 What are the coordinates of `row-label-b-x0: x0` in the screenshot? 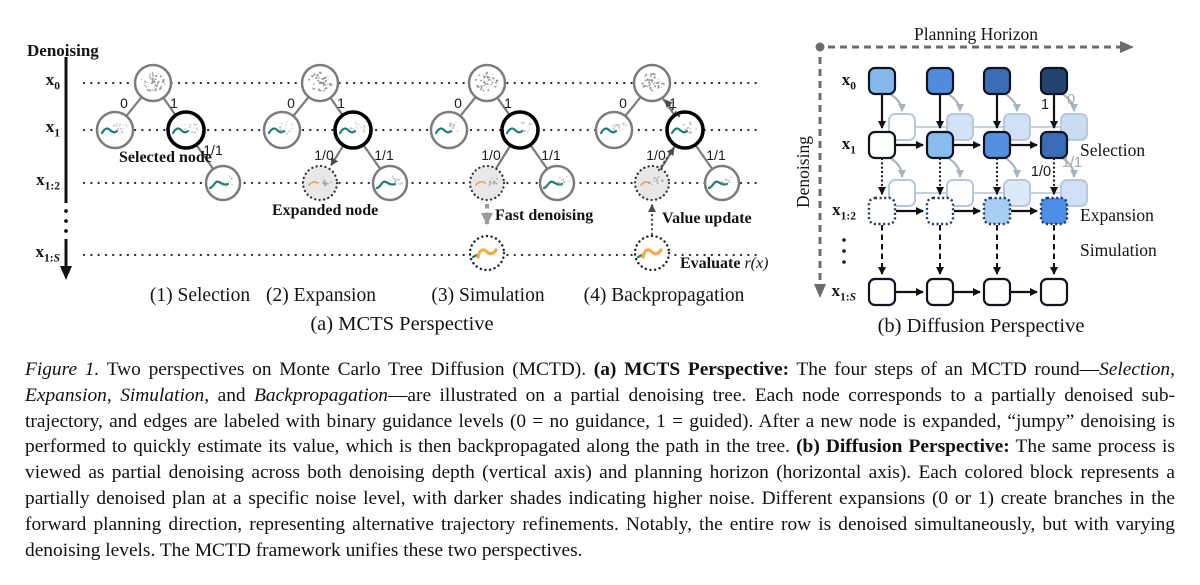 It's located at (848, 81).